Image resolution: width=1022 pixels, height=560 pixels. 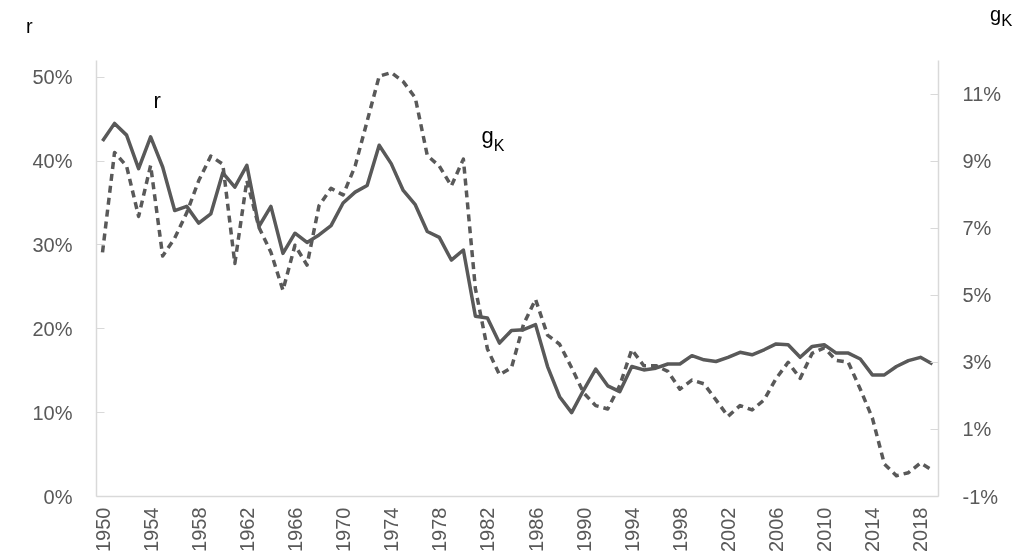 I want to click on y-tick-label: 0%, so click(x=58, y=496).